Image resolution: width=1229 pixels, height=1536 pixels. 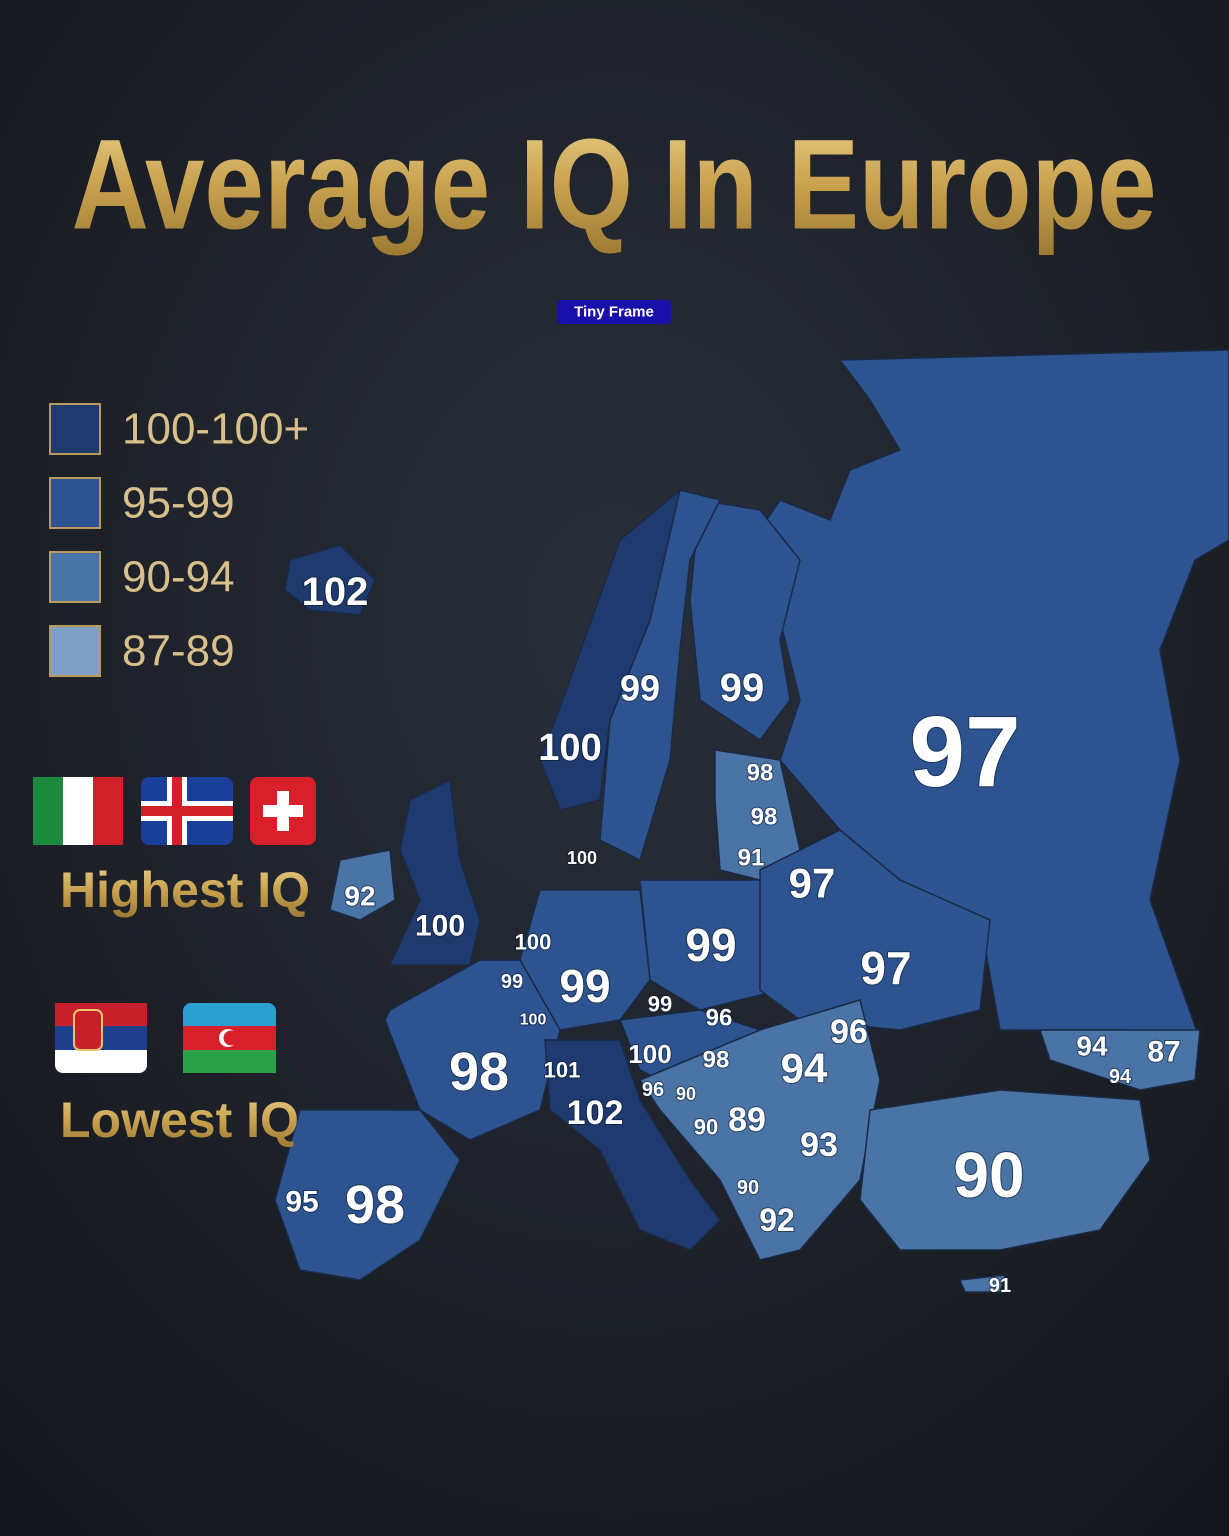 What do you see at coordinates (875, 930) in the screenshot?
I see `ukraine-belarus` at bounding box center [875, 930].